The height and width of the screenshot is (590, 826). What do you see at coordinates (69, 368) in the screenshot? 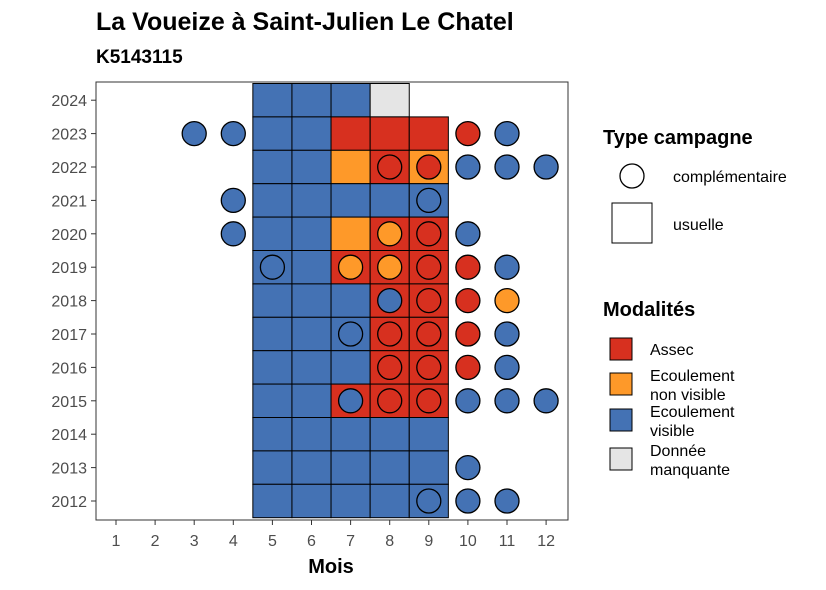
I see `y-tick-label: 2016` at bounding box center [69, 368].